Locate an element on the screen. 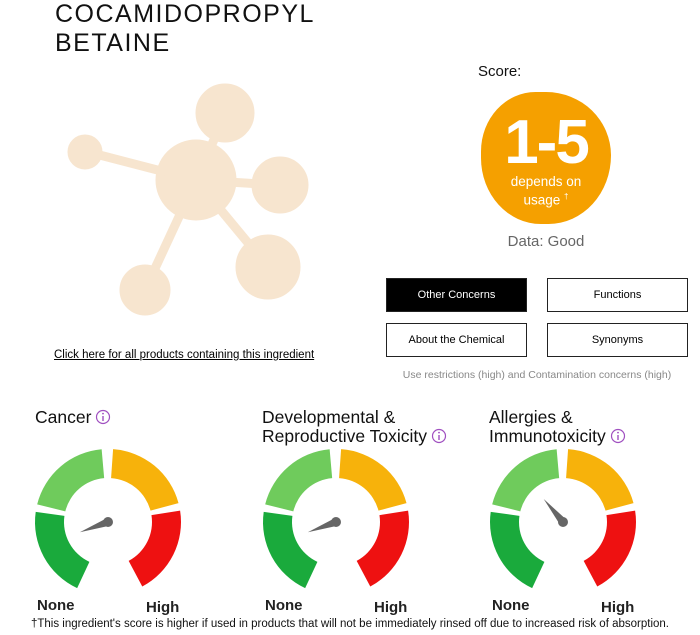 The height and width of the screenshot is (635, 700). tab-button: Functions is located at coordinates (617, 295).